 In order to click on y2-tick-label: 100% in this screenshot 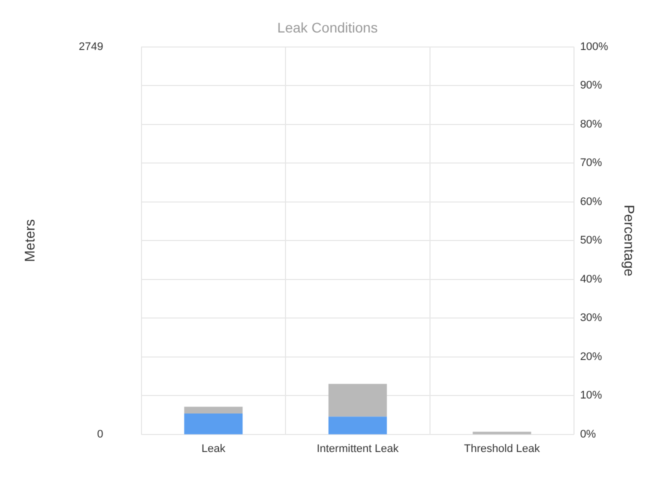, I will do `click(594, 46)`.